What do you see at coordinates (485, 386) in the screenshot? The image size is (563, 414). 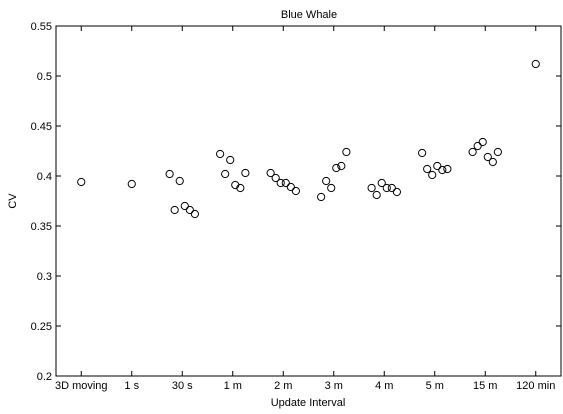 I see `x-tick-label: 15 m` at bounding box center [485, 386].